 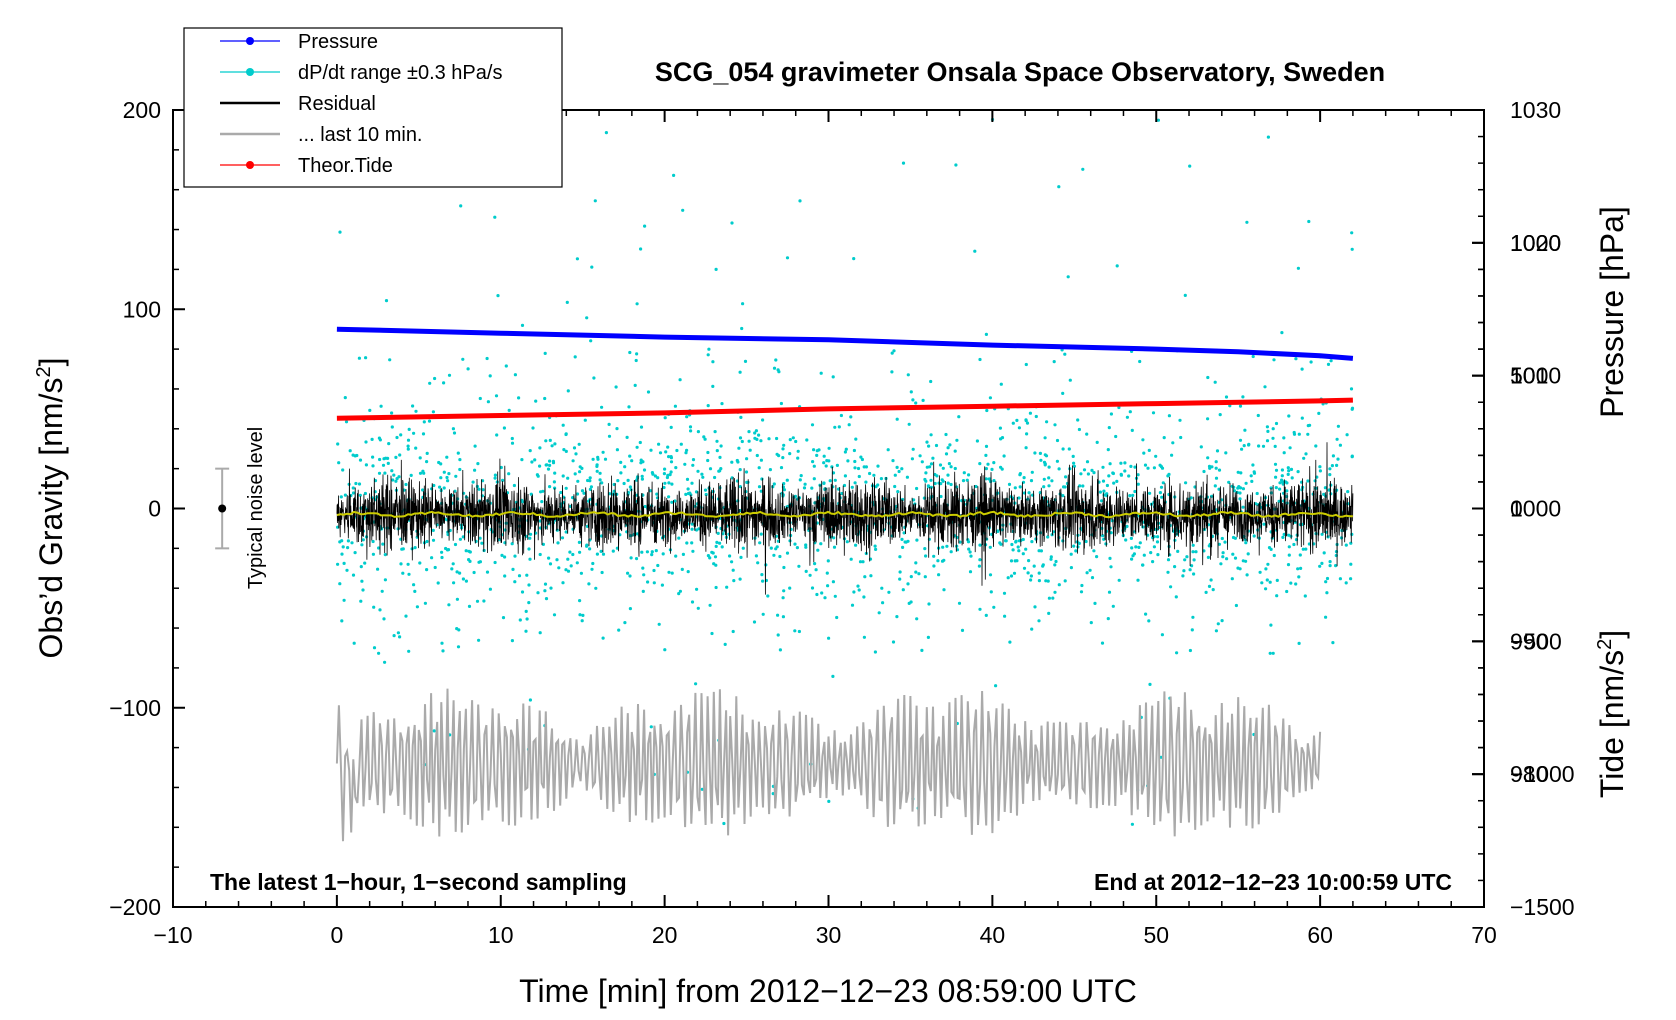 I want to click on legend-box, so click(x=373, y=107).